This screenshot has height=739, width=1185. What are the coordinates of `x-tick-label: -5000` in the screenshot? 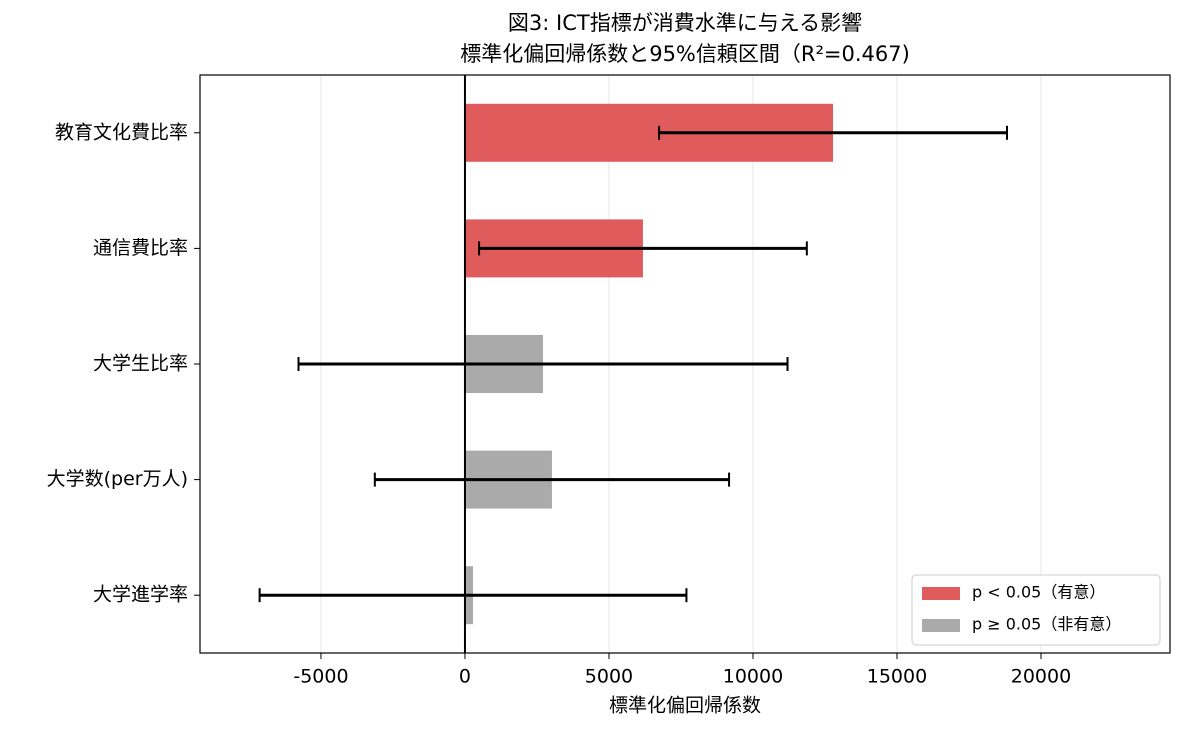 It's located at (320, 677).